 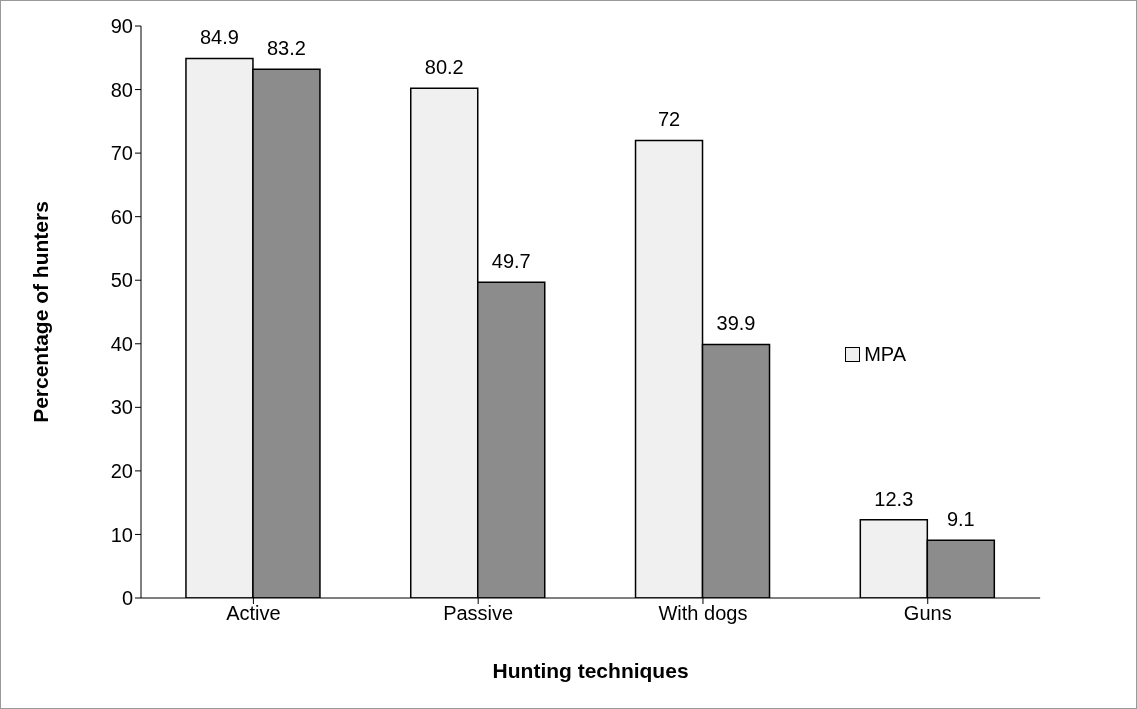 What do you see at coordinates (703, 613) in the screenshot?
I see `x-tick-label: With dogs` at bounding box center [703, 613].